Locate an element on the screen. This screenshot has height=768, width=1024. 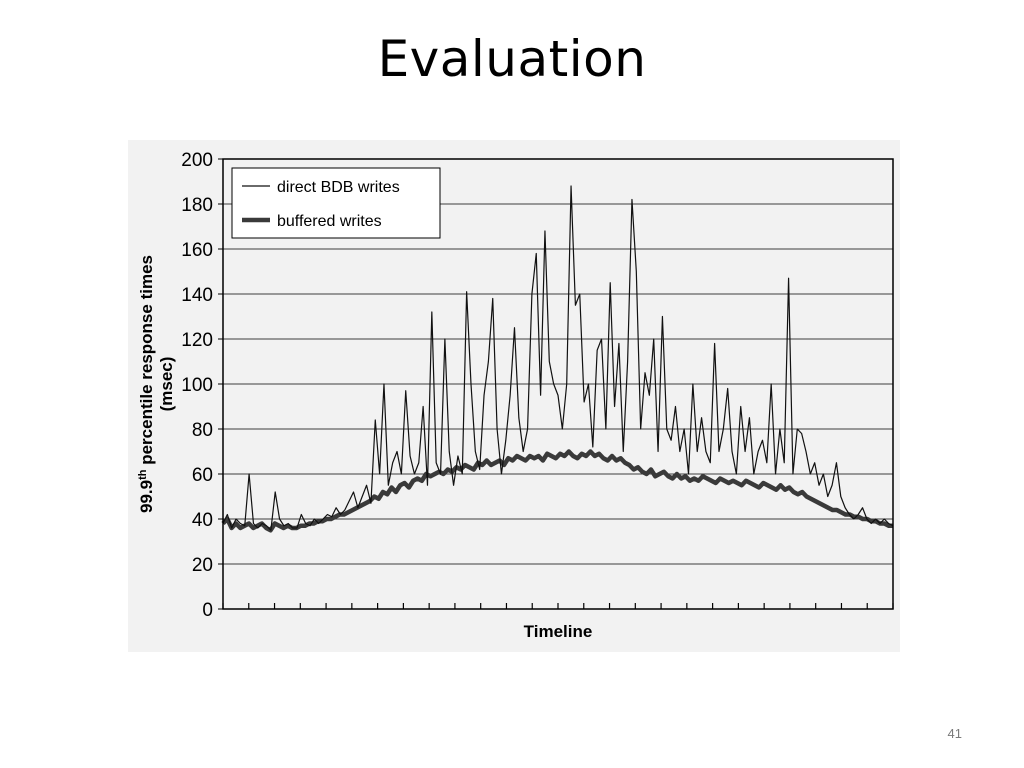
slide-title: Evaluation is located at coordinates (512, 59).